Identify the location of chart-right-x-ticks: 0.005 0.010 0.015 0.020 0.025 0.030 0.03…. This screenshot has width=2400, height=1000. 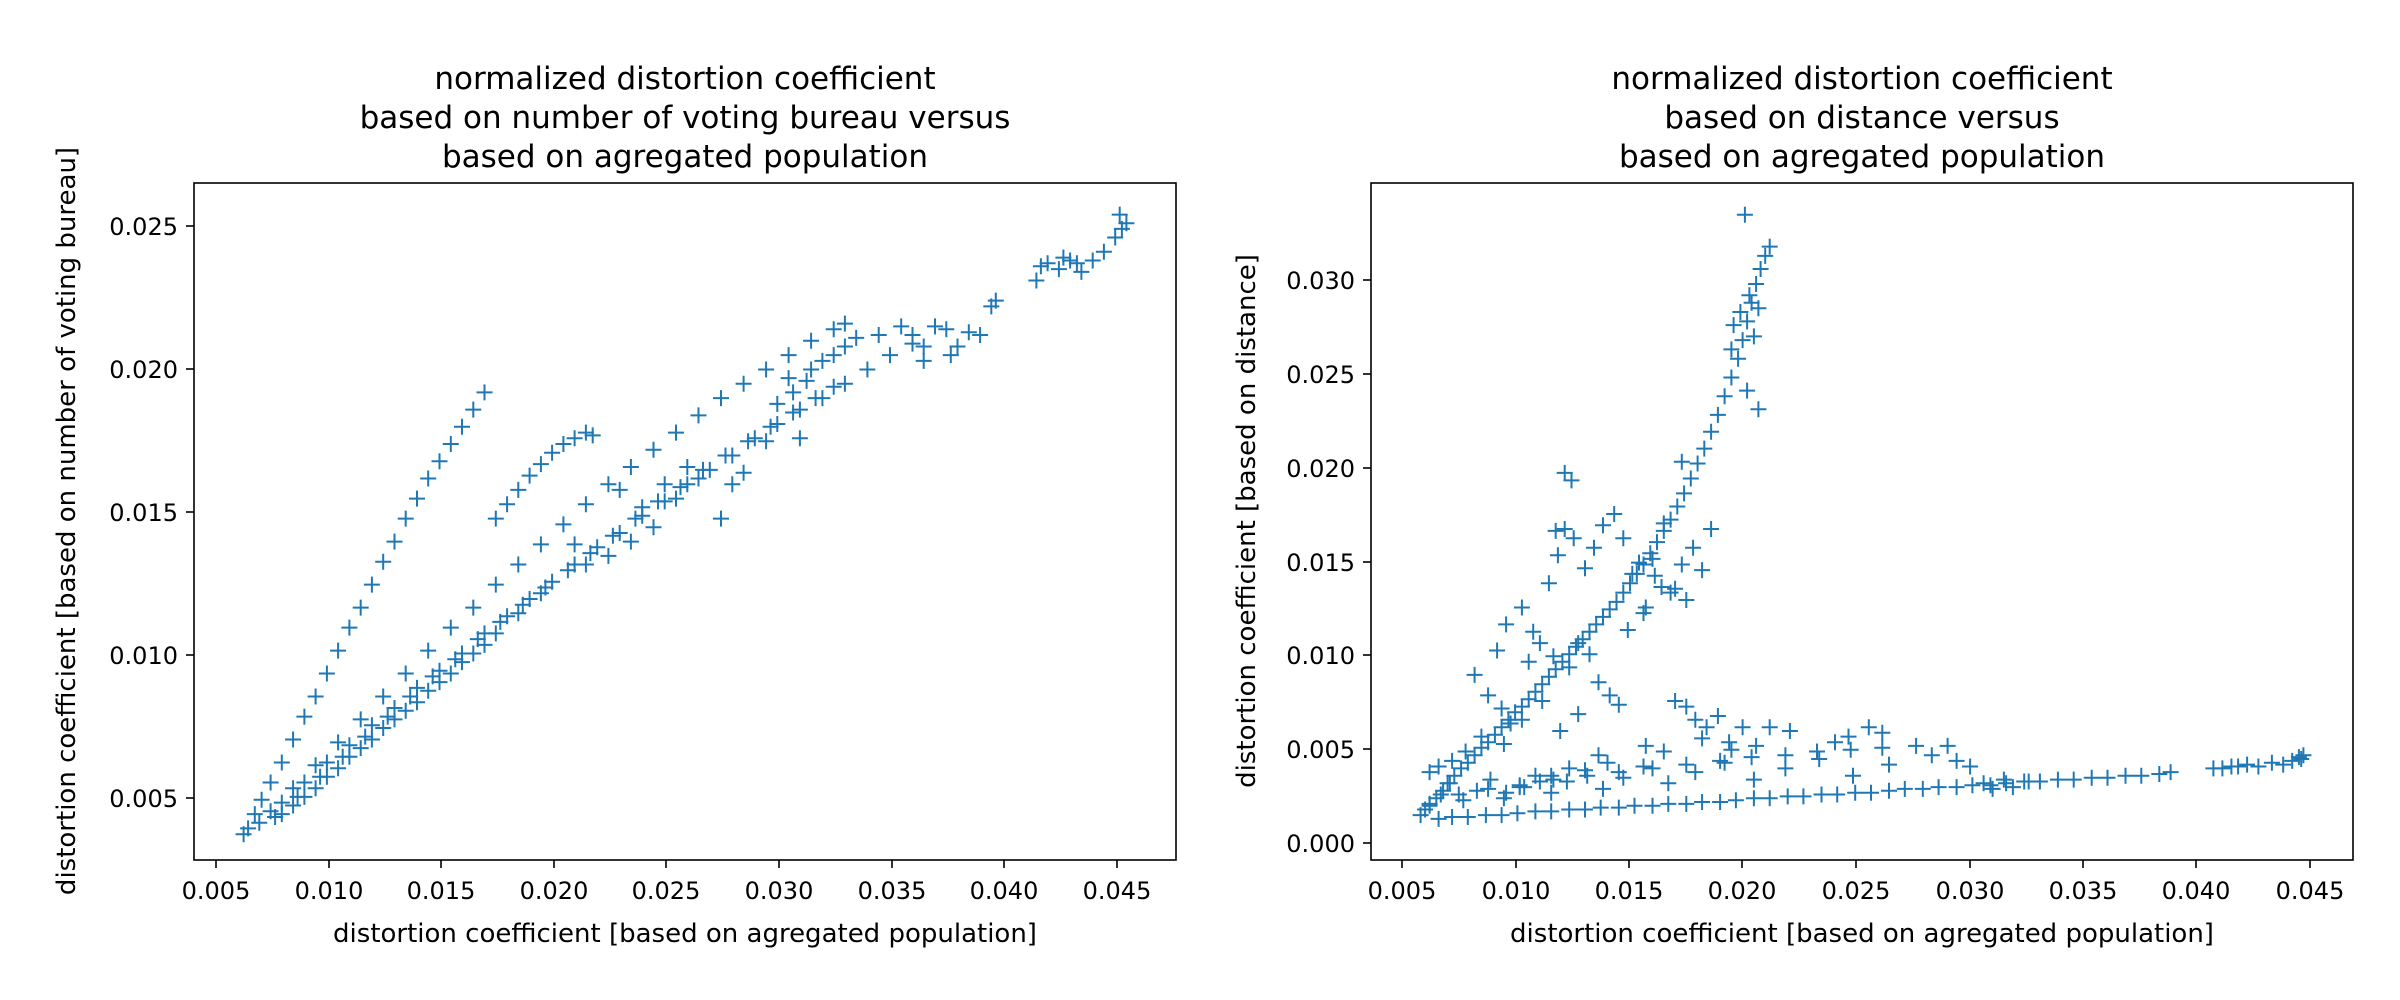
(1856, 882).